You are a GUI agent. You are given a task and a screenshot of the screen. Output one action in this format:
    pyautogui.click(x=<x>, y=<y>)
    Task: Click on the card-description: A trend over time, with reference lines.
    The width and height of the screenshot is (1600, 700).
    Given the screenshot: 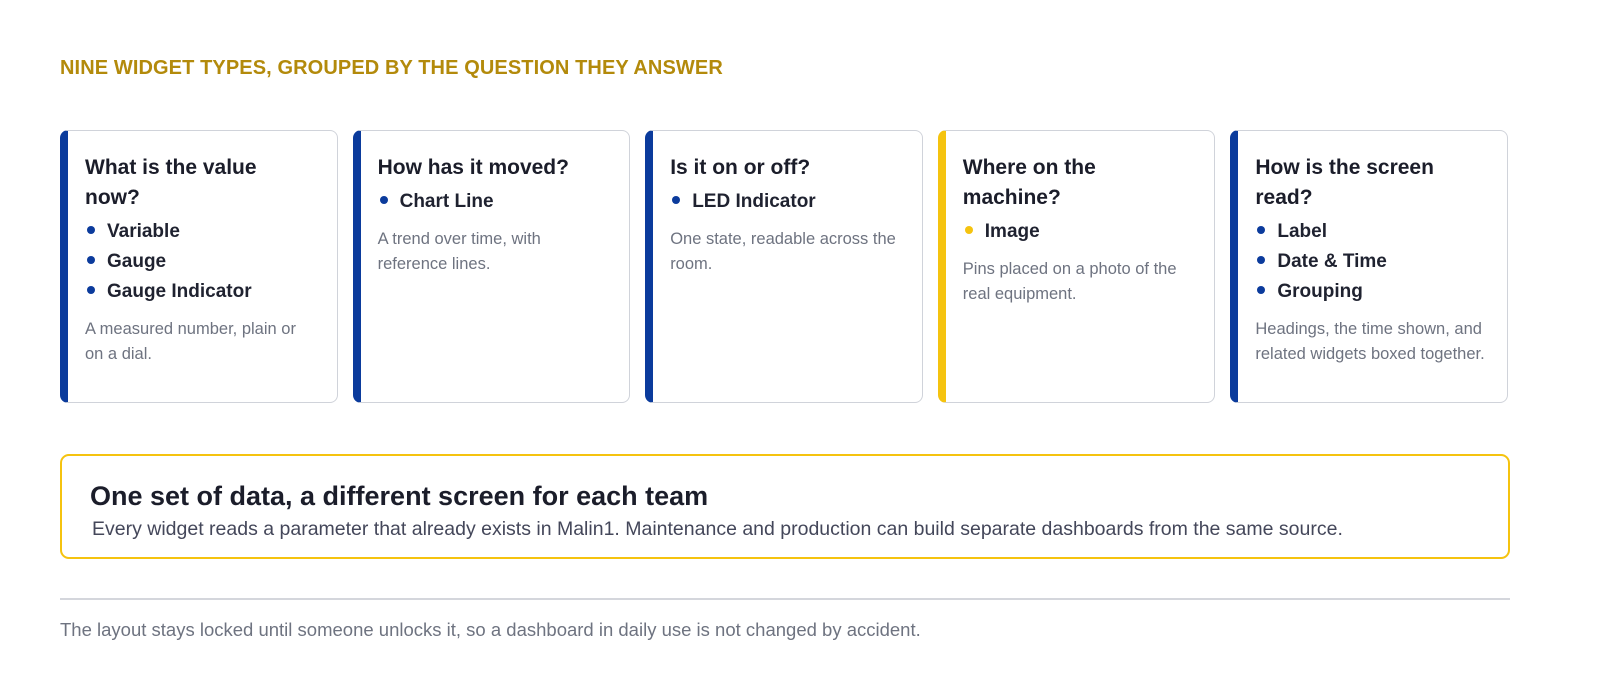 What is the action you would take?
    pyautogui.click(x=459, y=251)
    